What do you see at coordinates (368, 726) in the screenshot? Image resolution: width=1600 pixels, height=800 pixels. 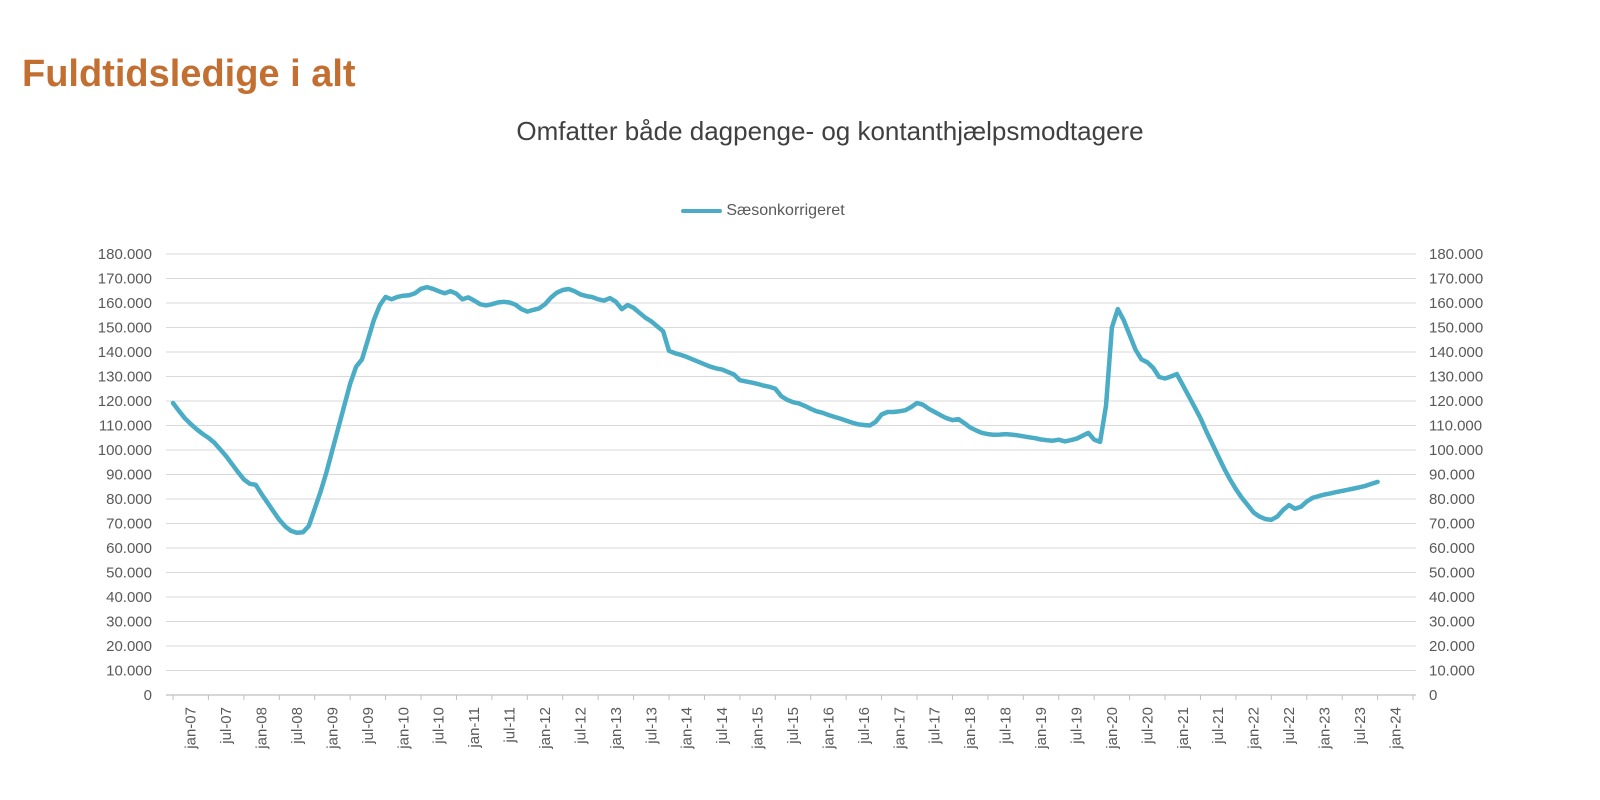 I see `svg-text: jul-09` at bounding box center [368, 726].